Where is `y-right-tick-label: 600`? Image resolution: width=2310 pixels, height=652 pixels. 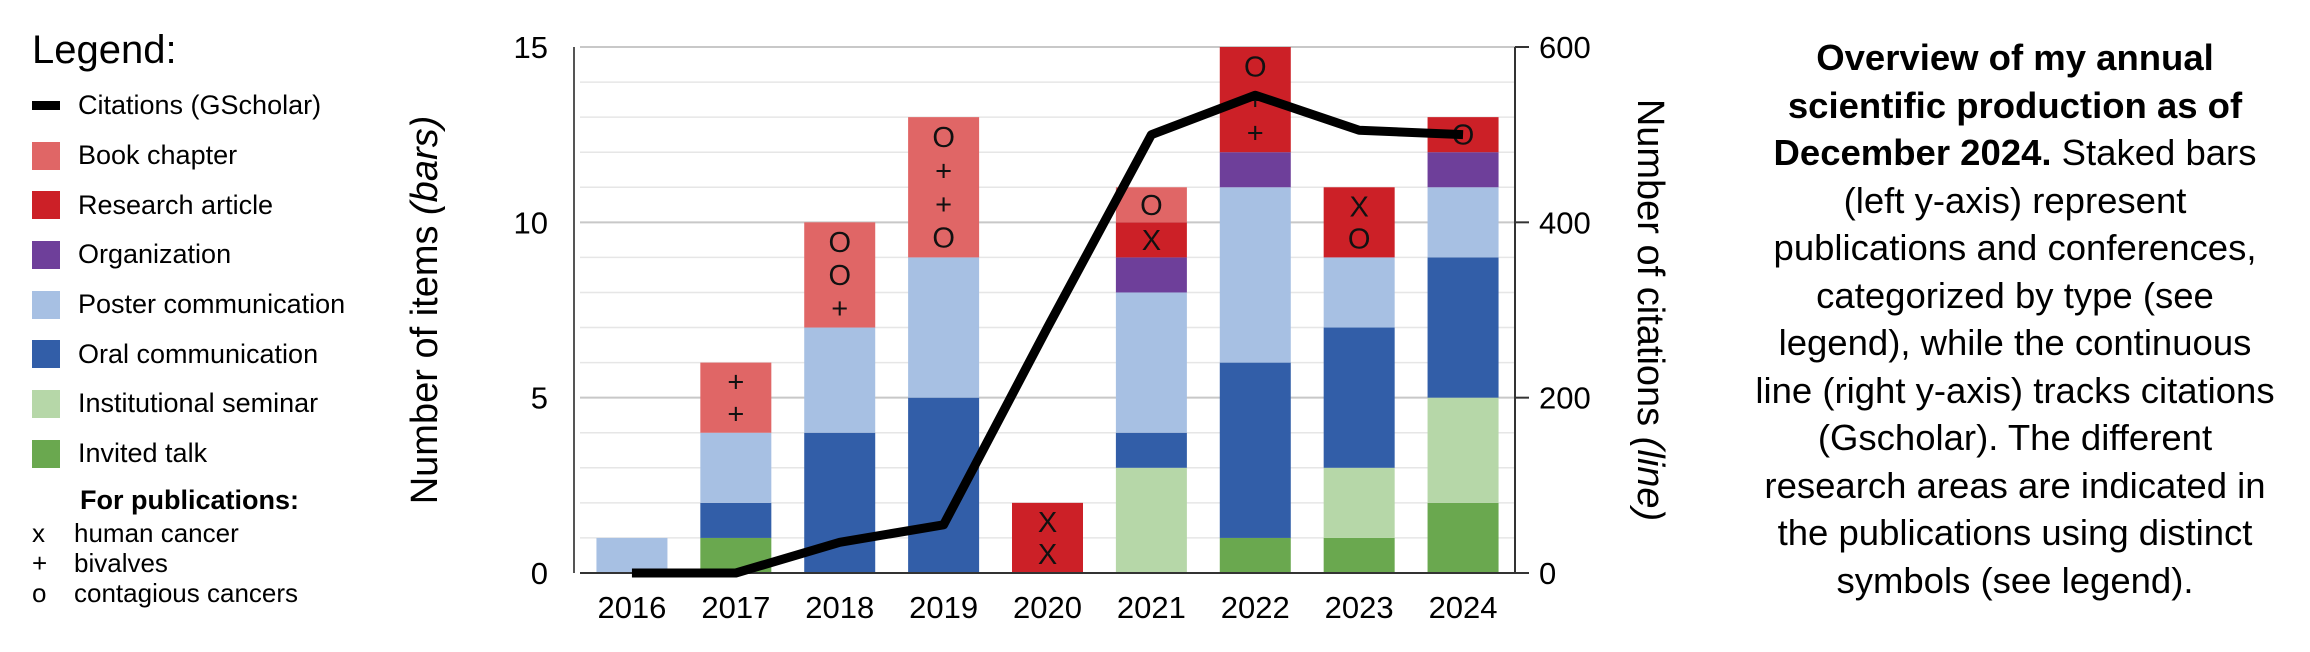 y-right-tick-label: 600 is located at coordinates (1565, 47).